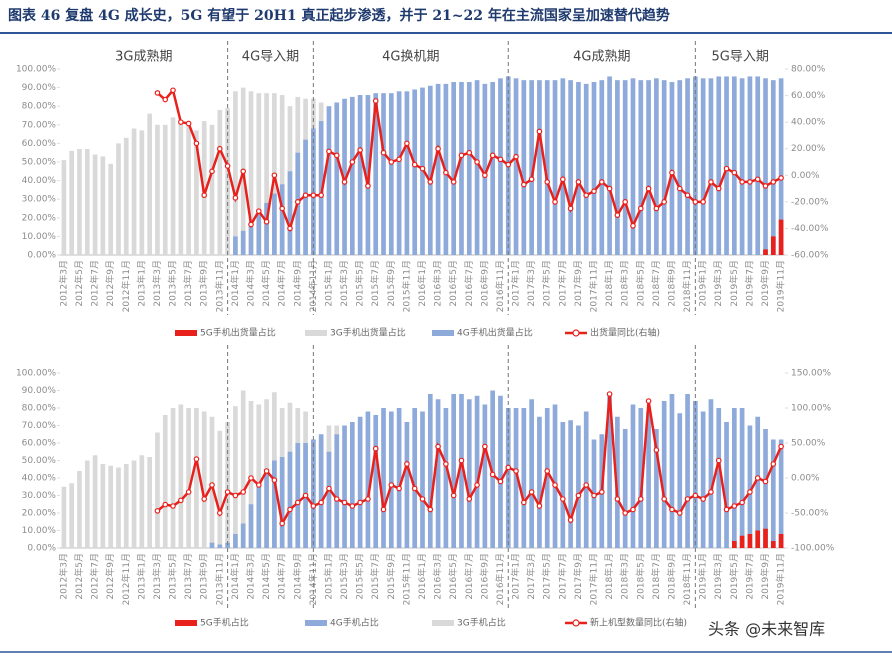 Image resolution: width=892 pixels, height=658 pixels. I want to click on watermark: 头条 @未来智库, so click(766, 629).